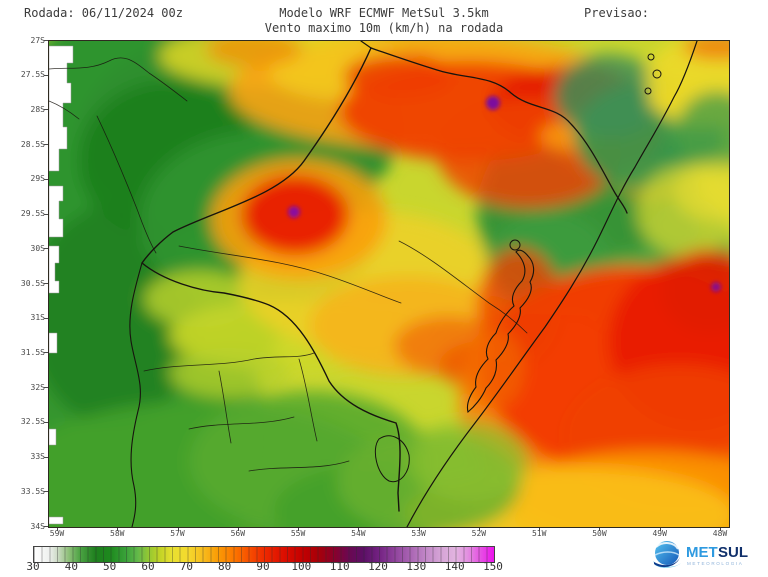 This screenshot has height=577, width=768. What do you see at coordinates (599, 533) in the screenshot?
I see `lon-tick-label: 50W` at bounding box center [599, 533].